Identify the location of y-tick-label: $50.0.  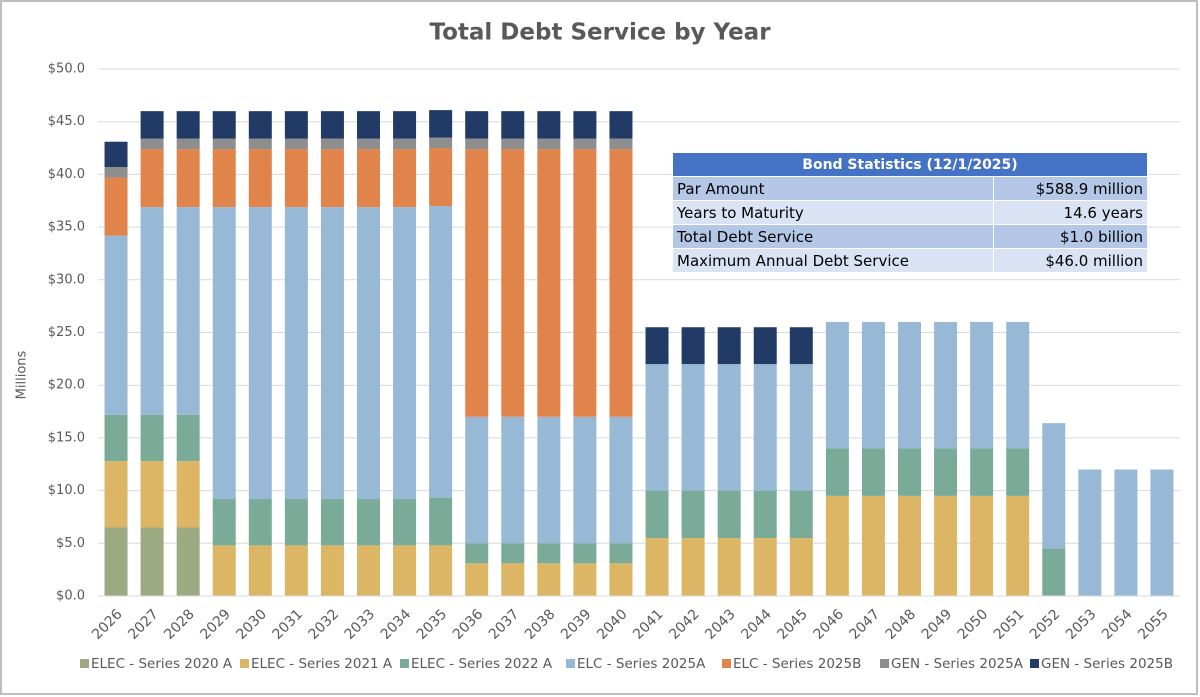
(66, 69).